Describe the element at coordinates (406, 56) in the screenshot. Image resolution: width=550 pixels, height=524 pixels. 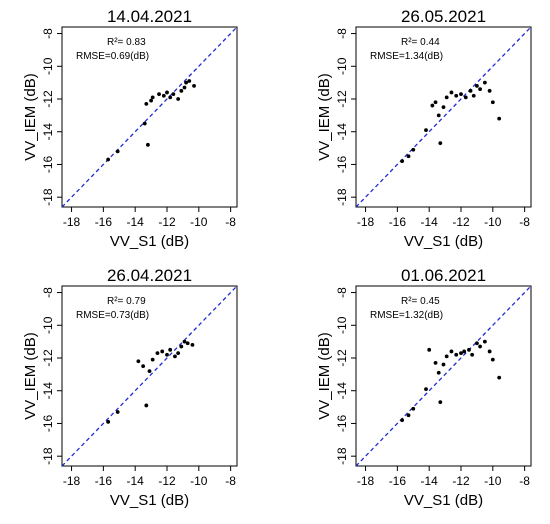
I see `stat-label: RMSE=1.34(dB)` at that location.